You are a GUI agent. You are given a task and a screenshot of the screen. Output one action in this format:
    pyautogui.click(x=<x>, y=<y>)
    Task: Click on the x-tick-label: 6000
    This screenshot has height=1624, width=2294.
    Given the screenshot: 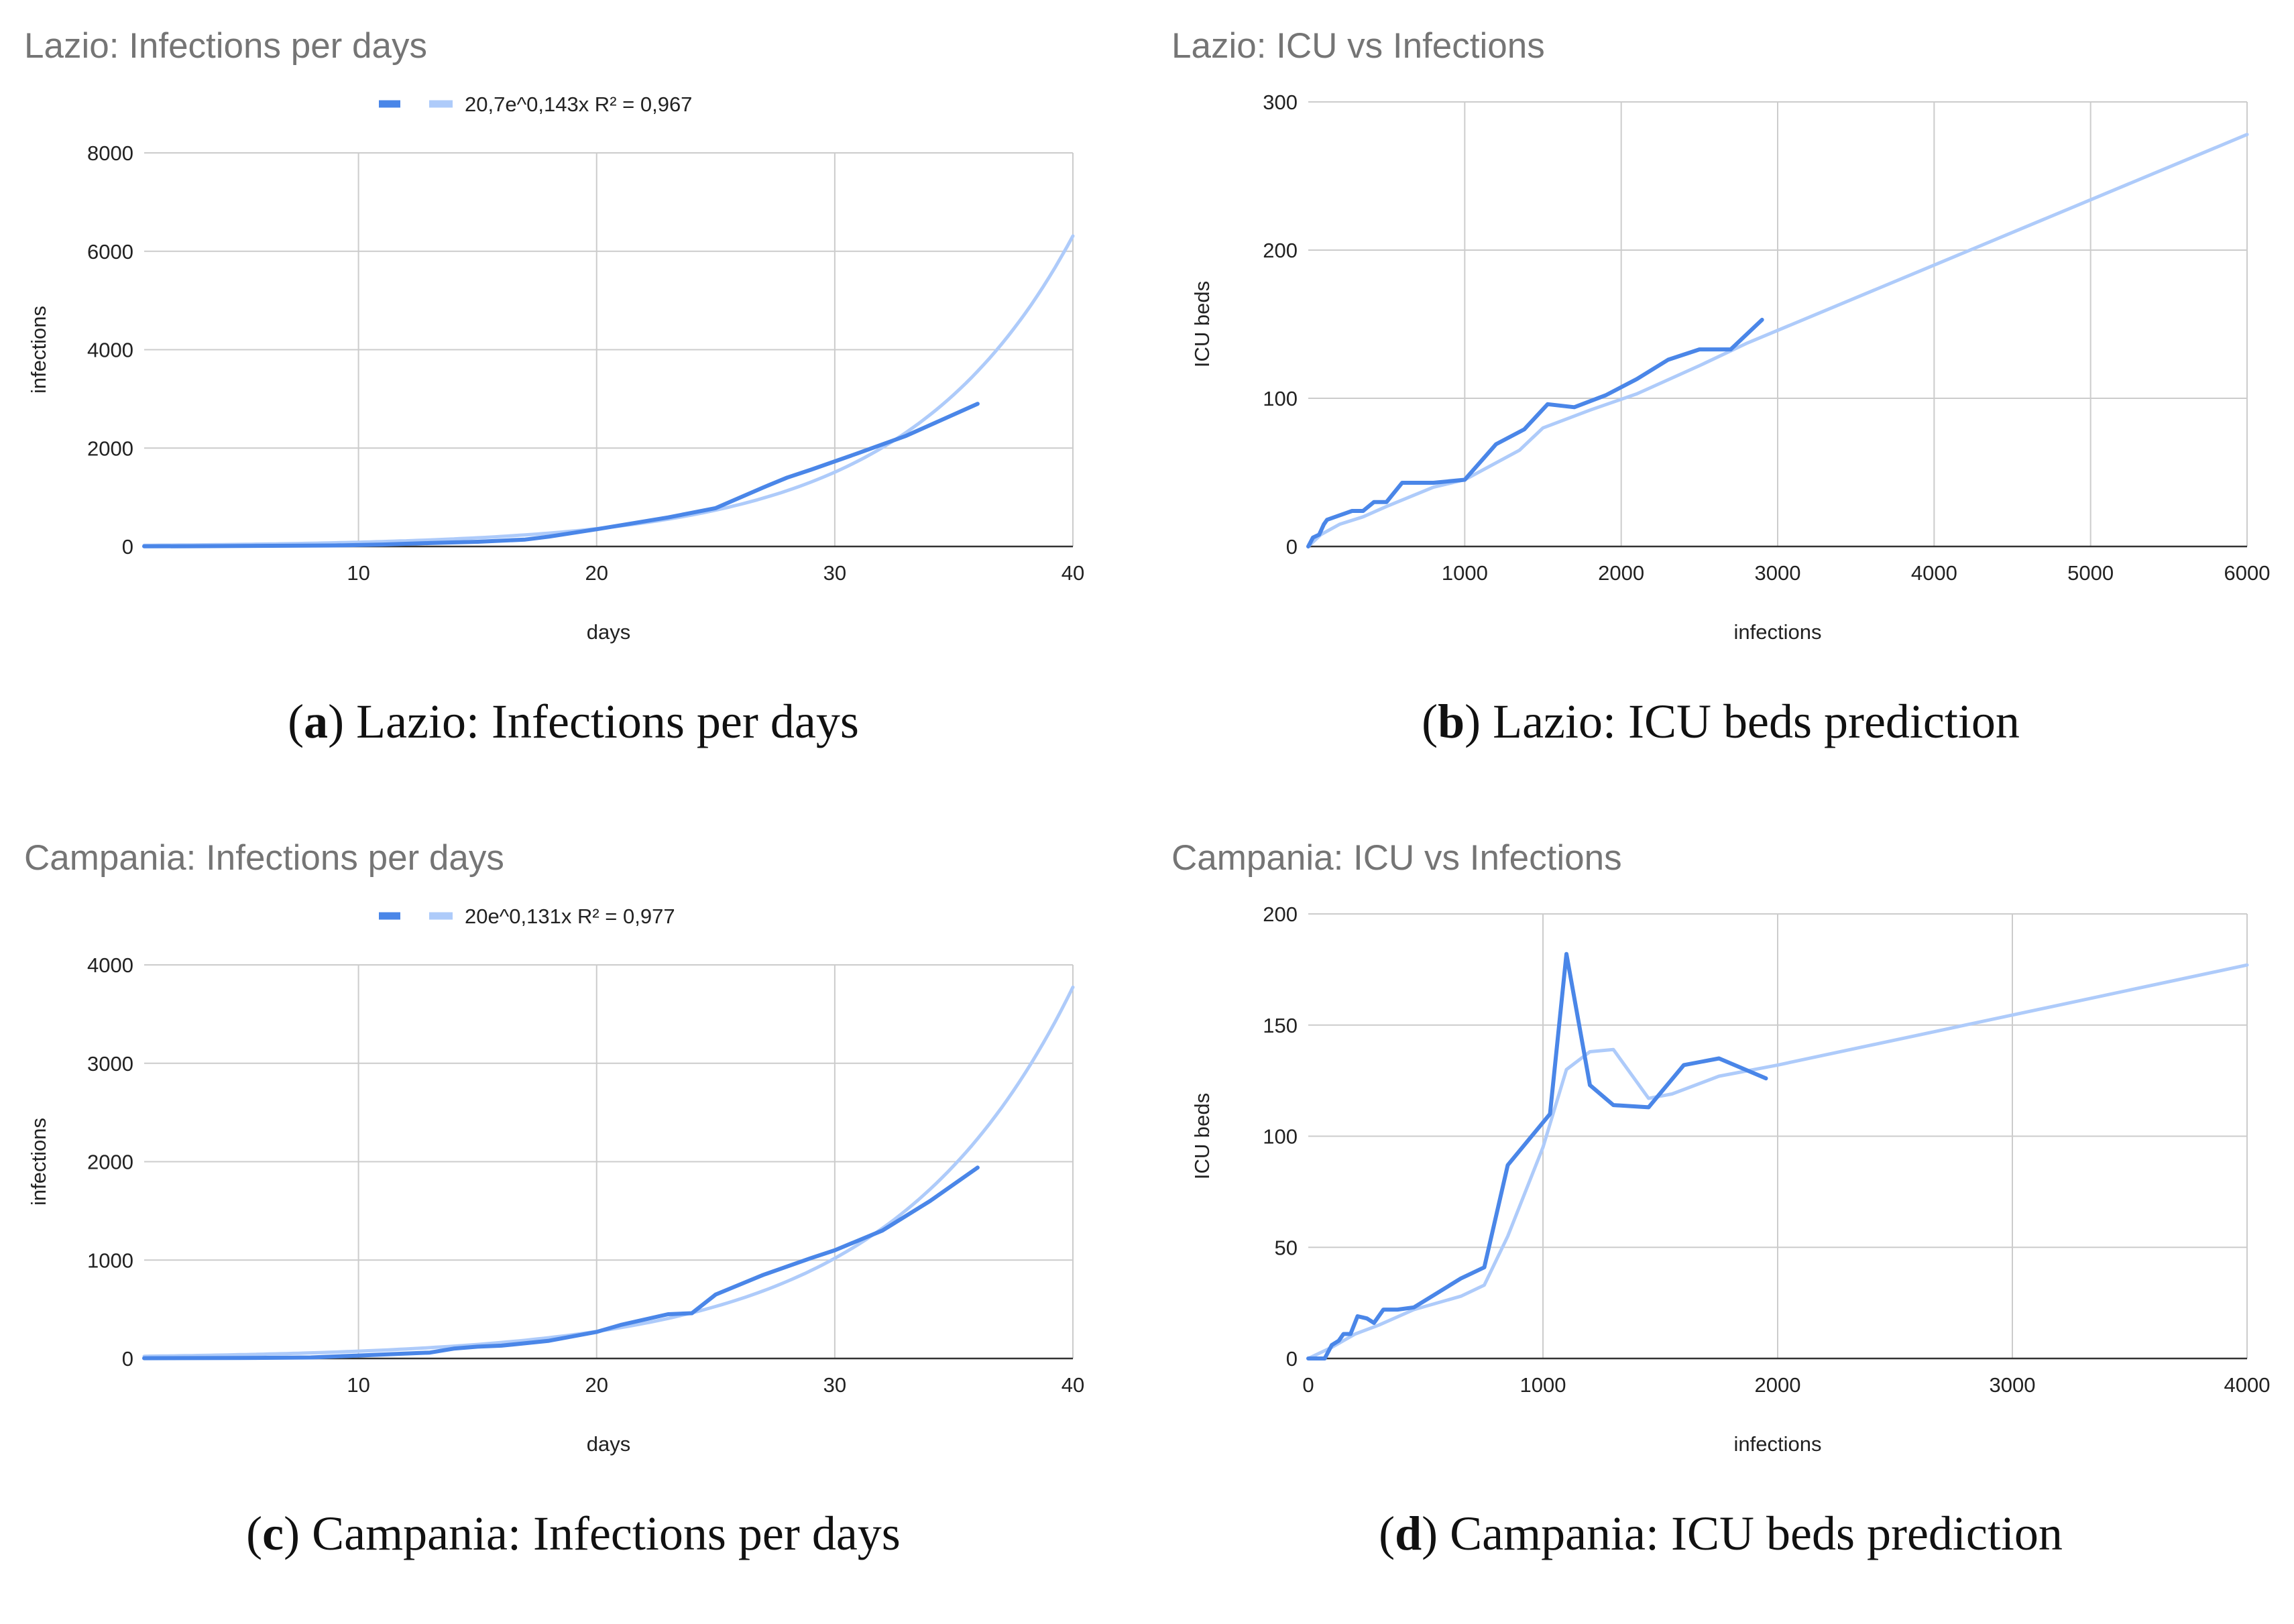 What is the action you would take?
    pyautogui.click(x=2247, y=573)
    